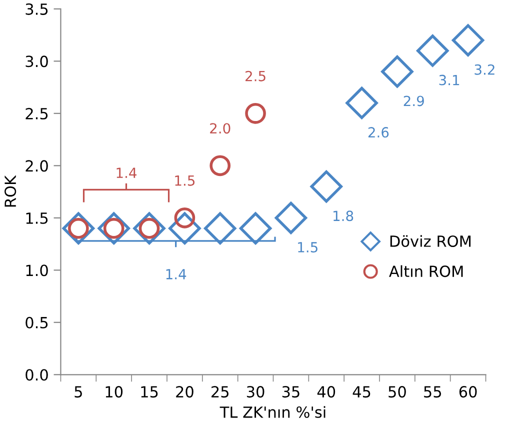 The width and height of the screenshot is (506, 446). I want to click on x-tick-label: 25, so click(220, 392).